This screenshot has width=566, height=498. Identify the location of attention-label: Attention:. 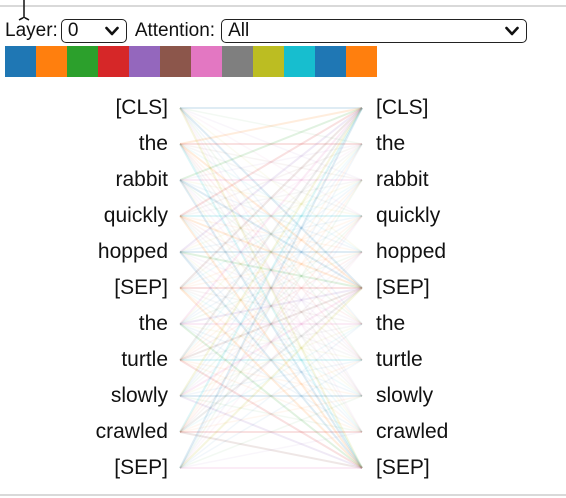
(175, 30).